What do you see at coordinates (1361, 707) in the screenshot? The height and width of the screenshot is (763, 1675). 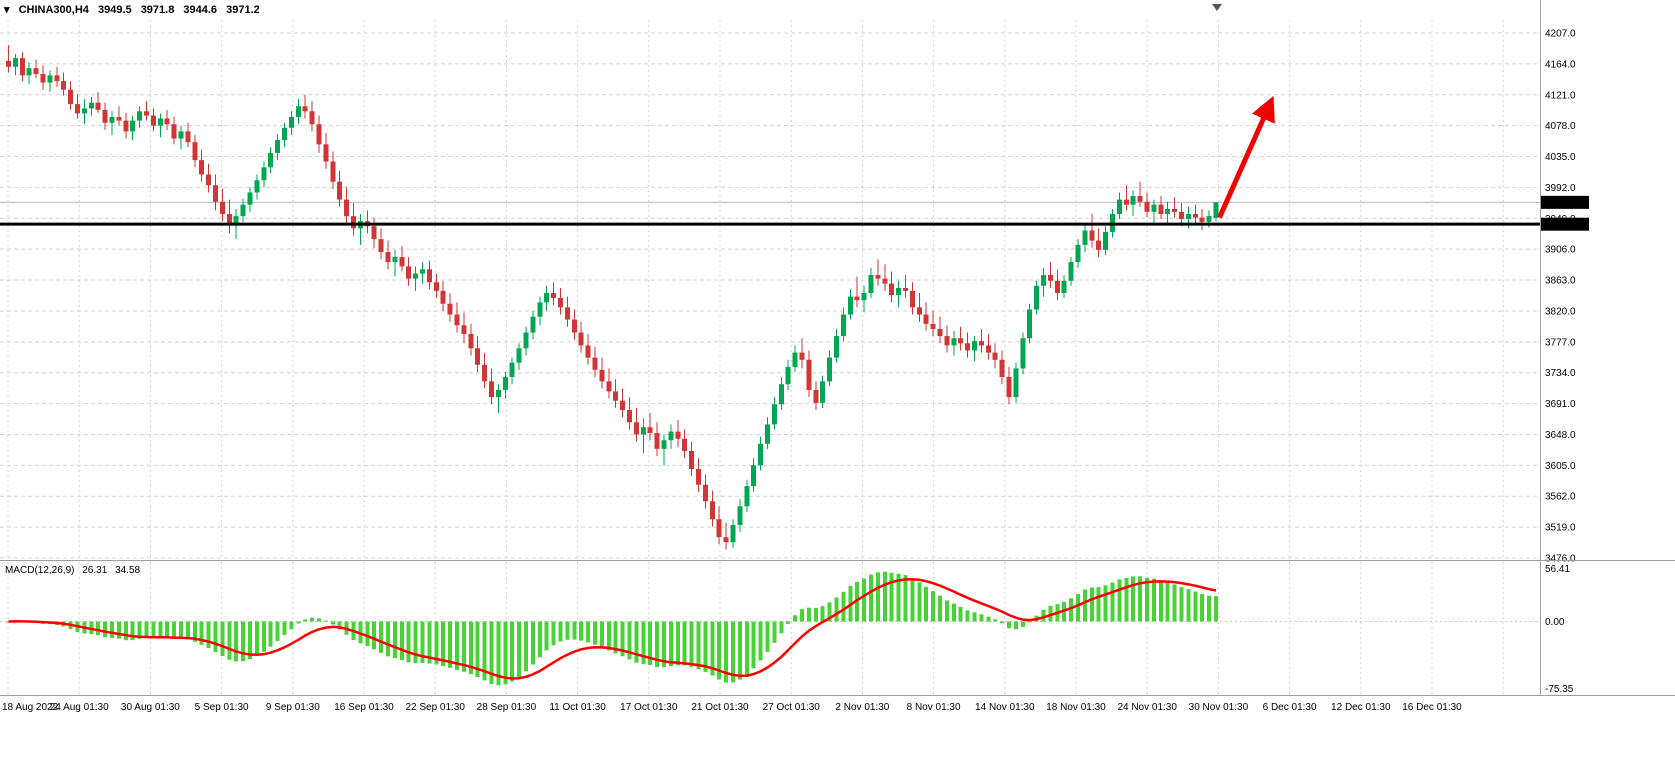 I see `time-tick-label: 12 Dec 01:30` at bounding box center [1361, 707].